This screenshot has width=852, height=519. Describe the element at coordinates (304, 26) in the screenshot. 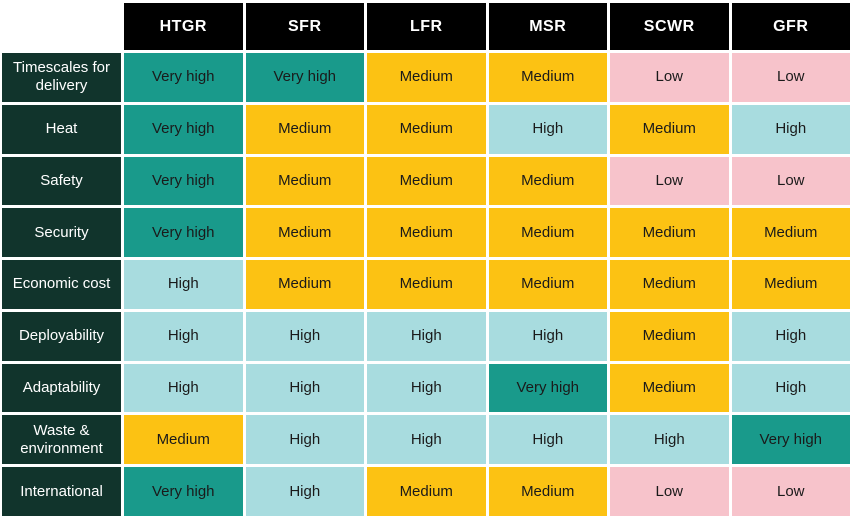

I see `column-header-sfr: SFR` at that location.